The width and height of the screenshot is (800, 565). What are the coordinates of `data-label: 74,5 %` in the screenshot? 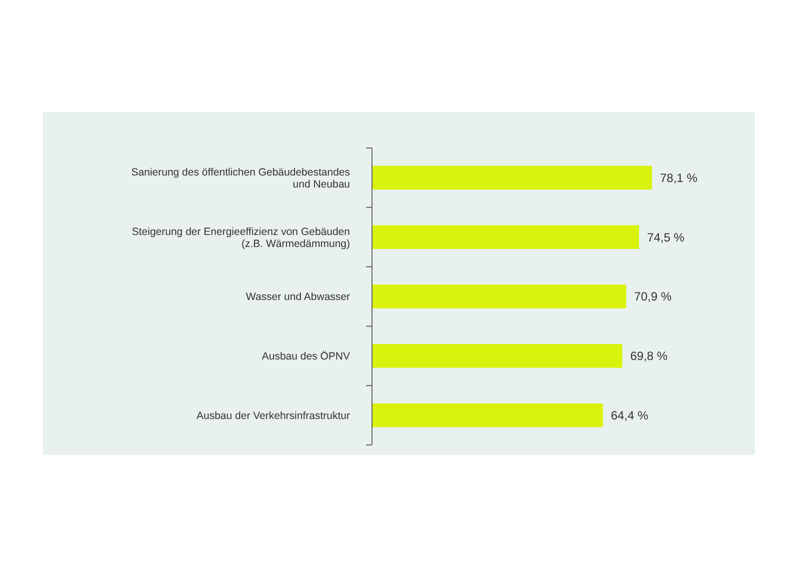 It's located at (666, 237).